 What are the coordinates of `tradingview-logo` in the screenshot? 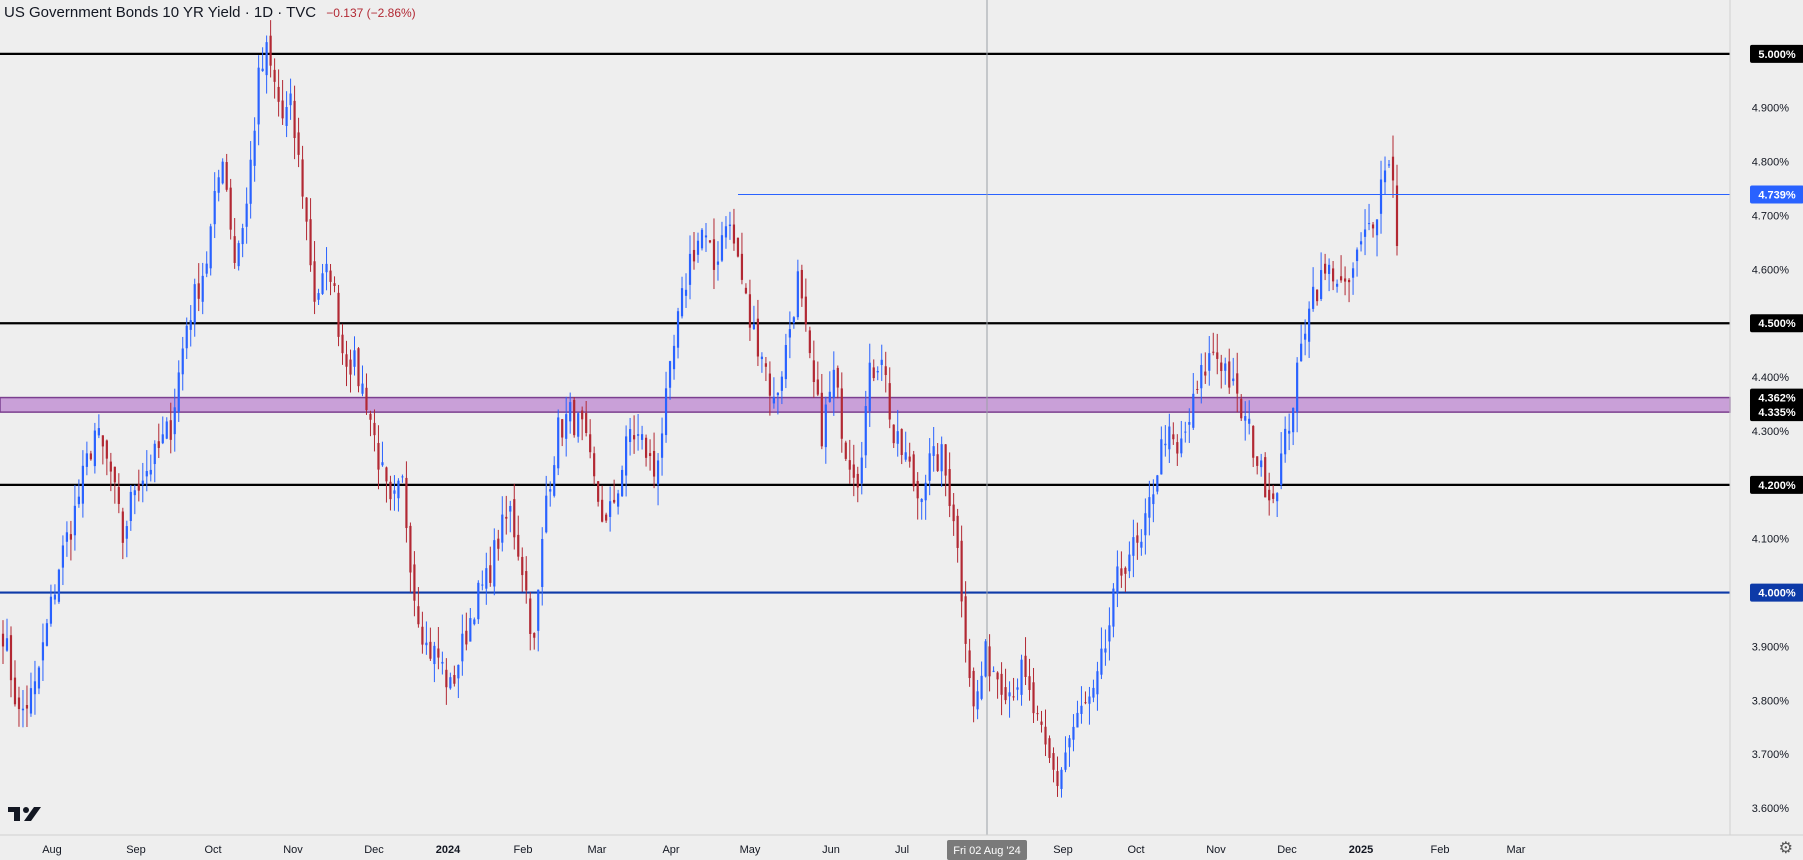 It's located at (25, 817).